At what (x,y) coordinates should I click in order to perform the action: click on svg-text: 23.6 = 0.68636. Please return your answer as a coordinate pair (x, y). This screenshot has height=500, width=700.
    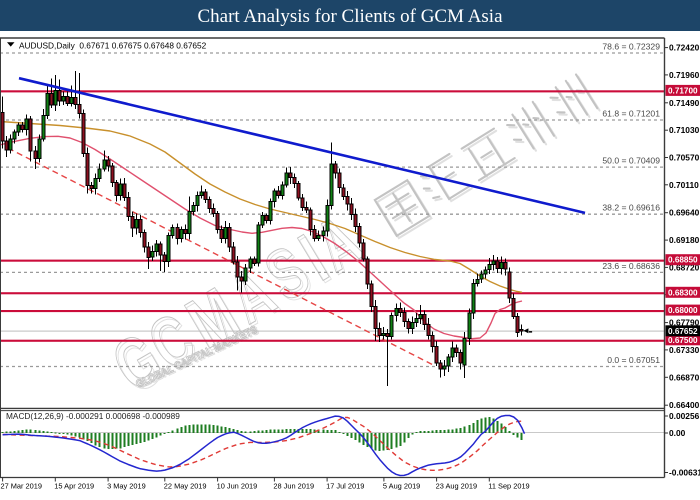
    Looking at the image, I should click on (631, 266).